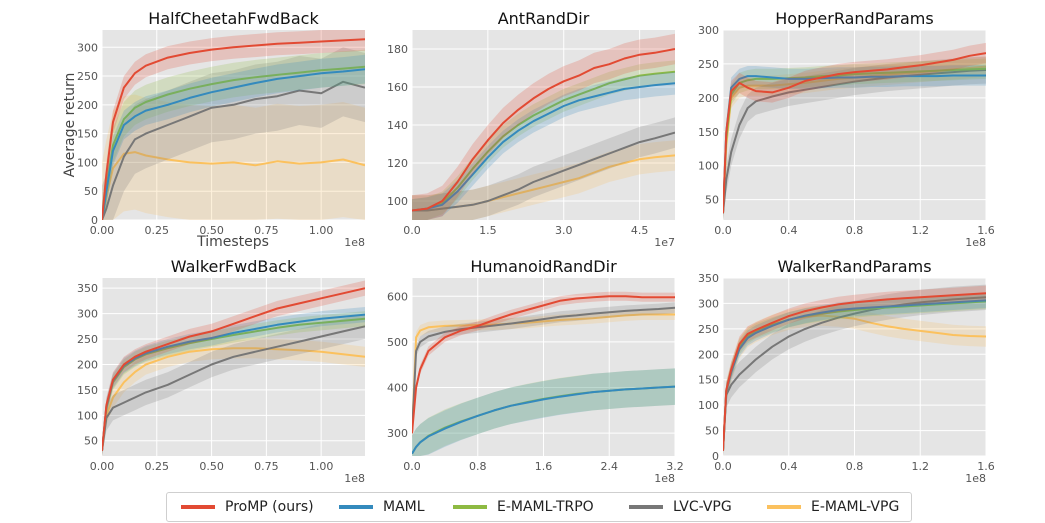  Describe the element at coordinates (715, 456) in the screenshot. I see `y-tick-label: 0` at that location.